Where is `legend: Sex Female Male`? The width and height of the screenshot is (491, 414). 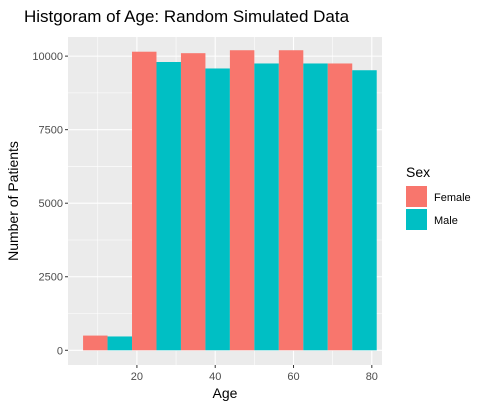 legend: Sex Female Male is located at coordinates (438, 197).